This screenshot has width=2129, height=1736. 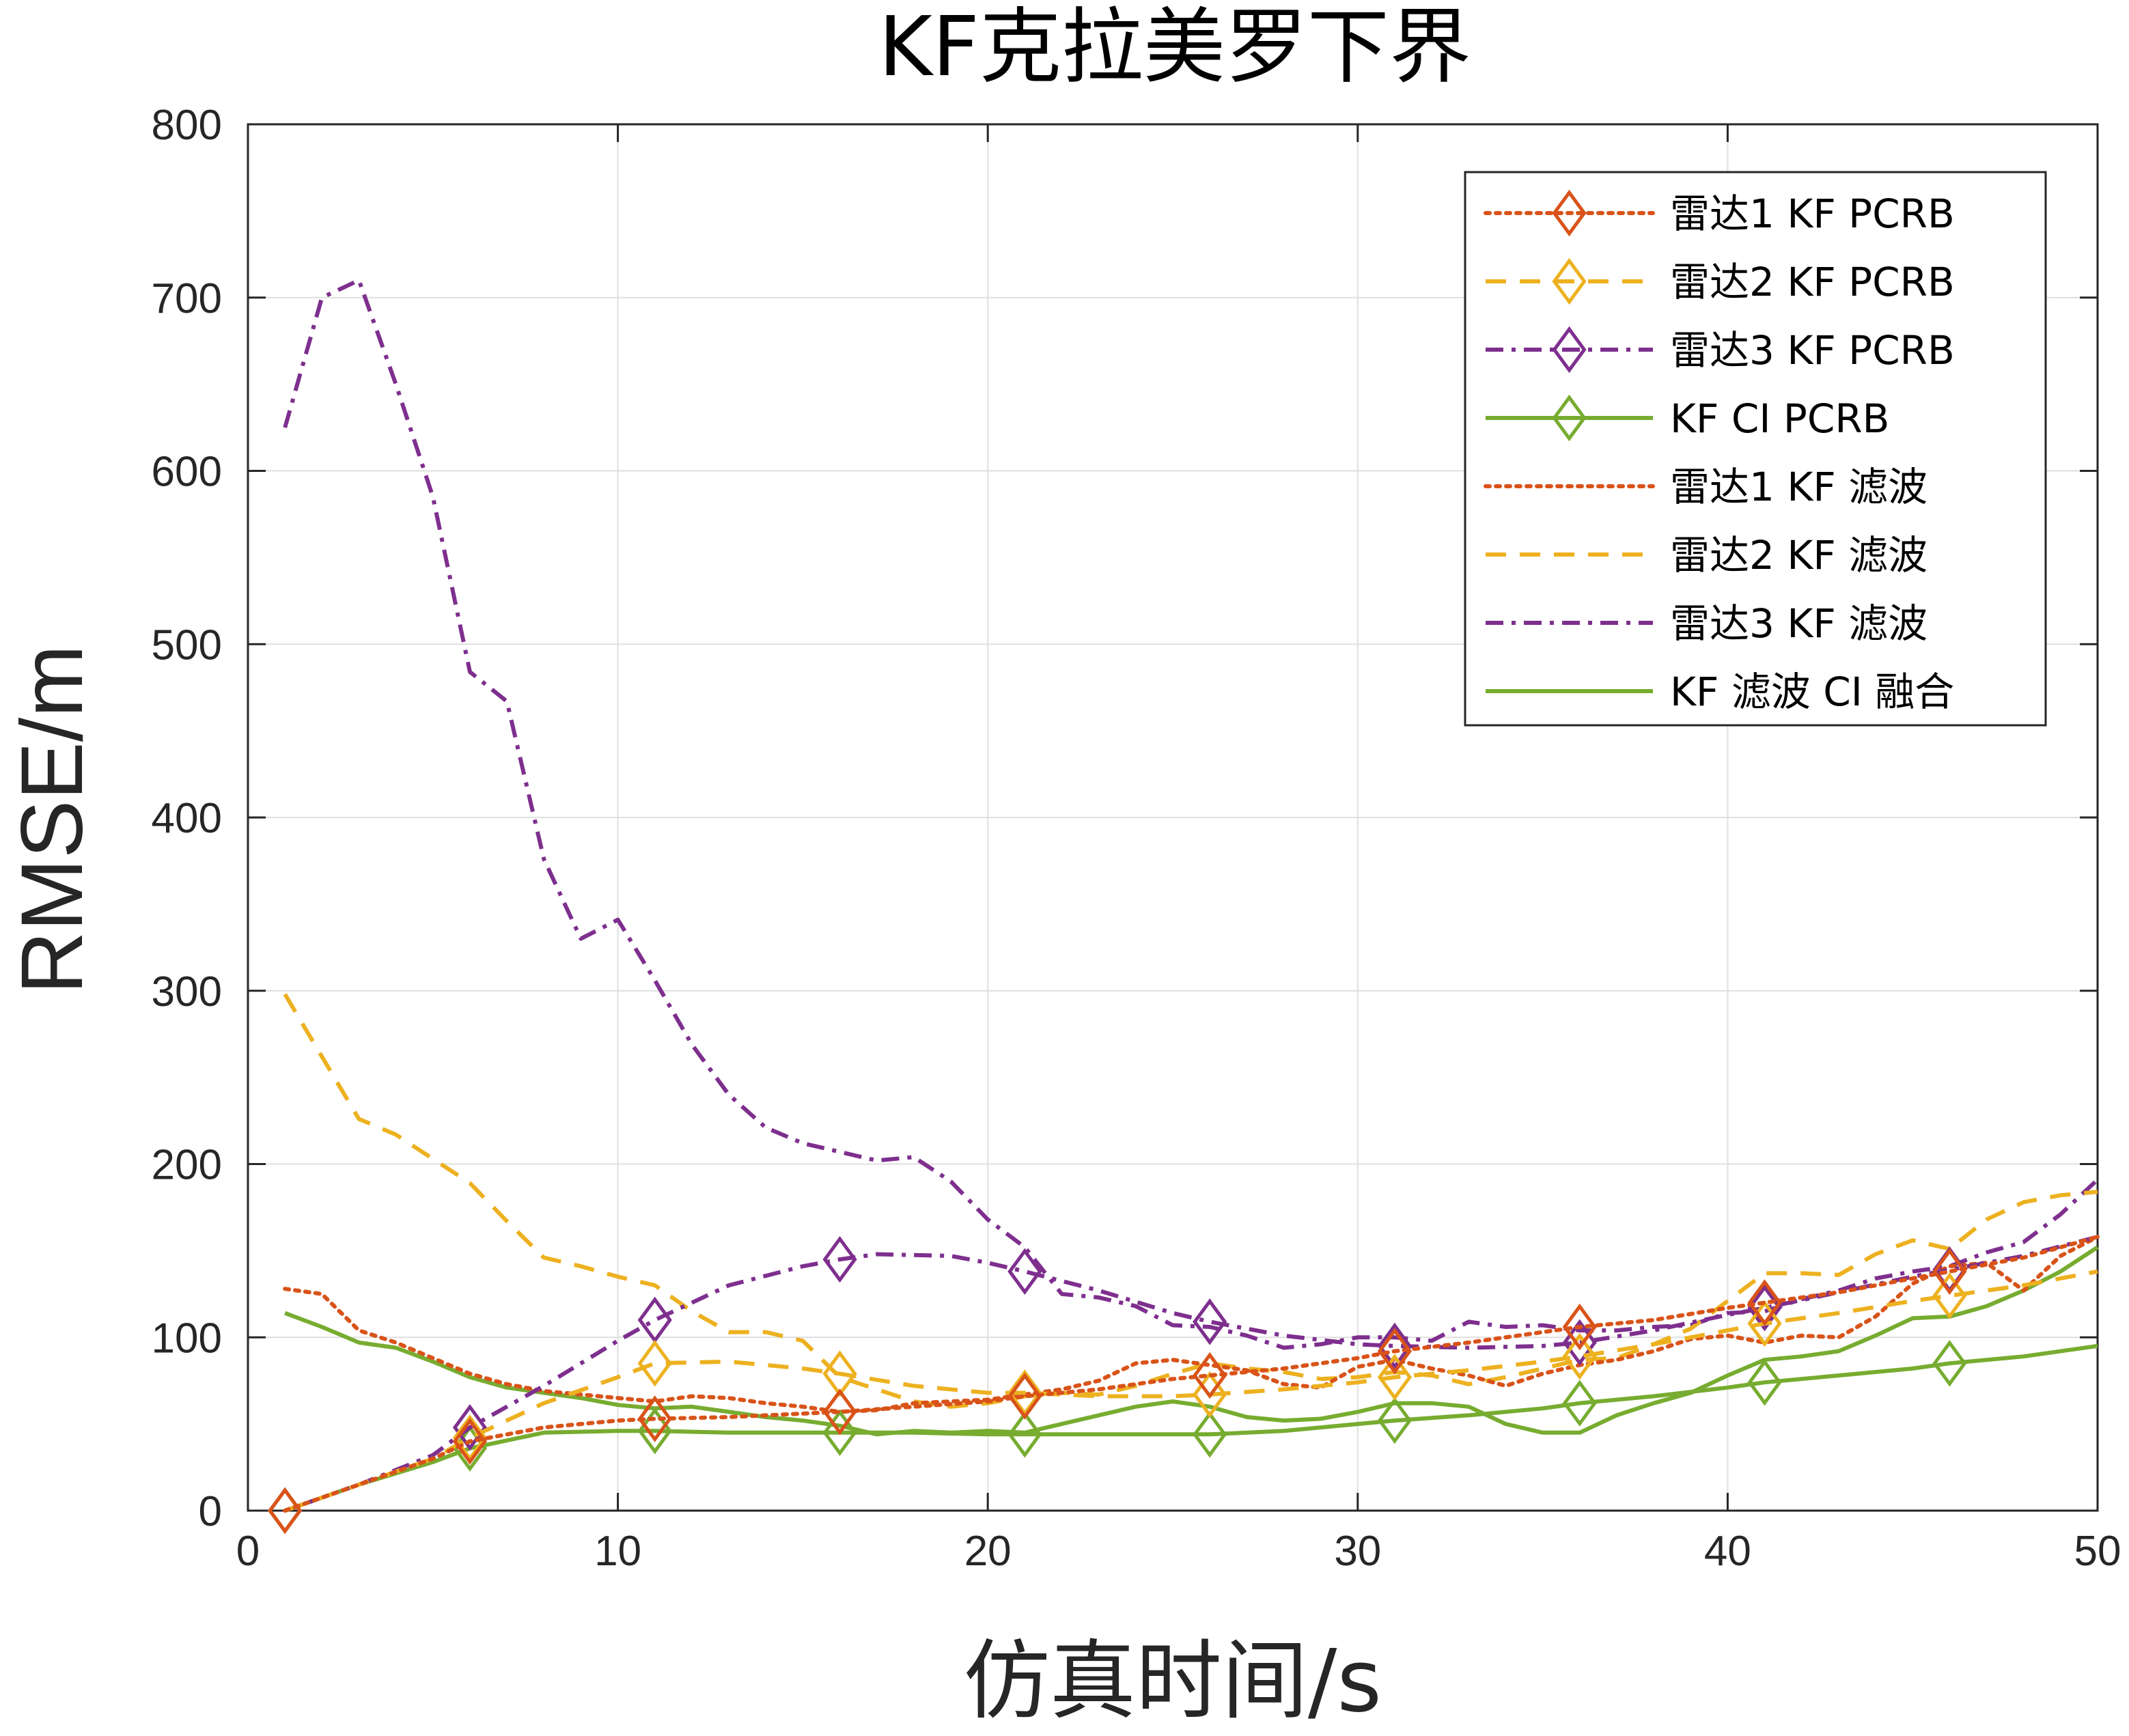 What do you see at coordinates (248, 1552) in the screenshot?
I see `x-tick-label: 0` at bounding box center [248, 1552].